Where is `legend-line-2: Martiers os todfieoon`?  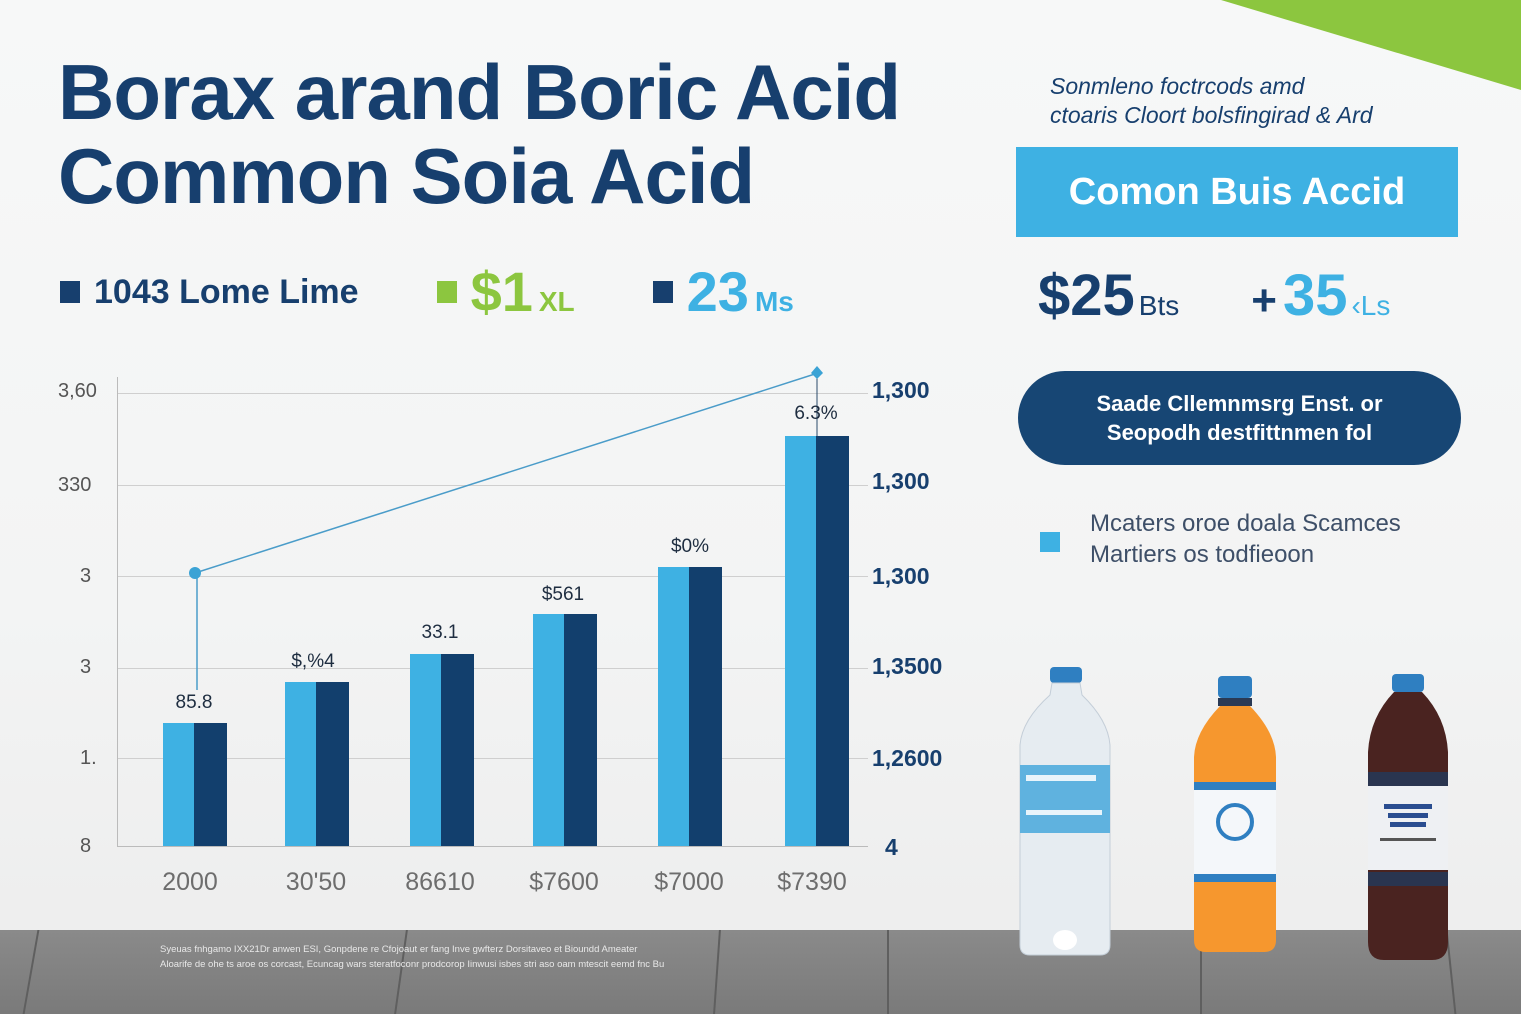
legend-line-2: Martiers os todfieoon is located at coordinates (1202, 554).